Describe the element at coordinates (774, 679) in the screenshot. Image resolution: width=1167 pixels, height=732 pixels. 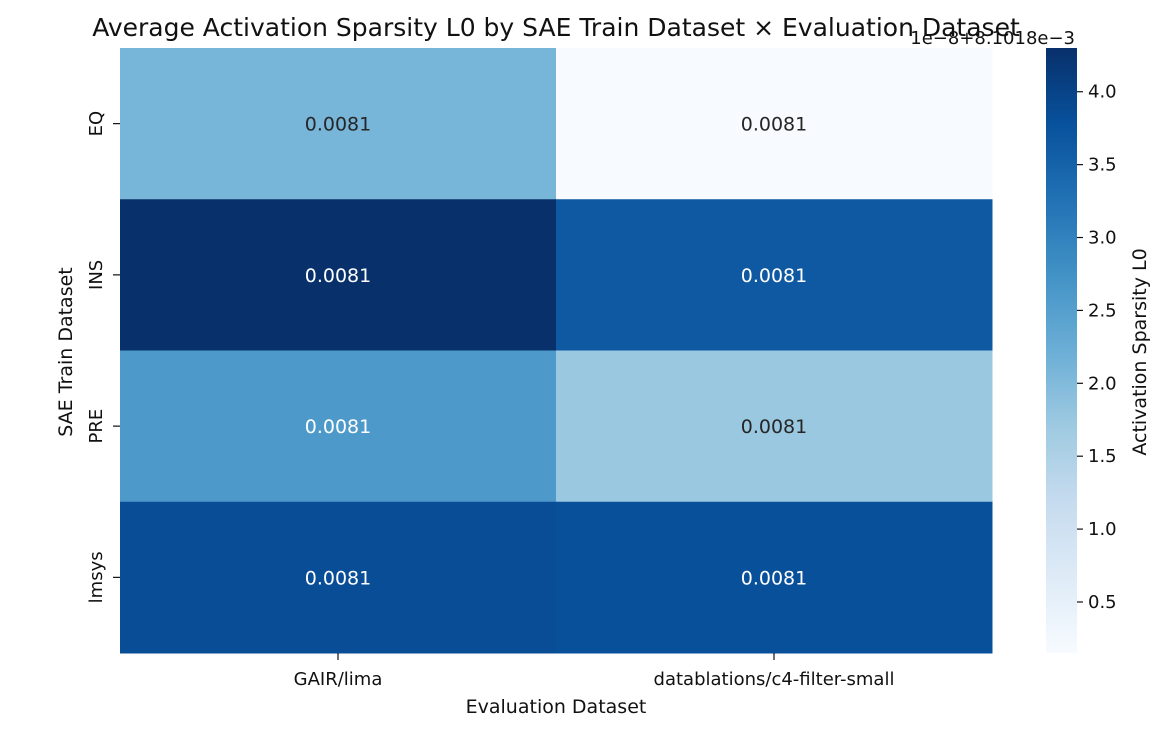
I see `x-tick-label: datablations/c4-filter-small` at that location.